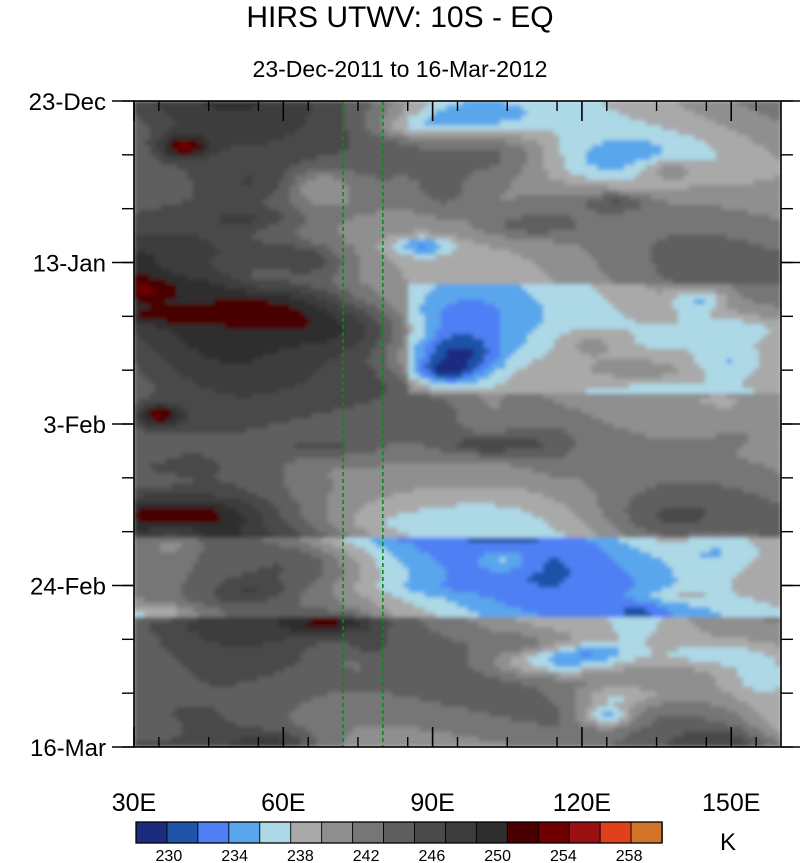 The height and width of the screenshot is (863, 800). What do you see at coordinates (497, 855) in the screenshot?
I see `colorbar-tick-label: 250` at bounding box center [497, 855].